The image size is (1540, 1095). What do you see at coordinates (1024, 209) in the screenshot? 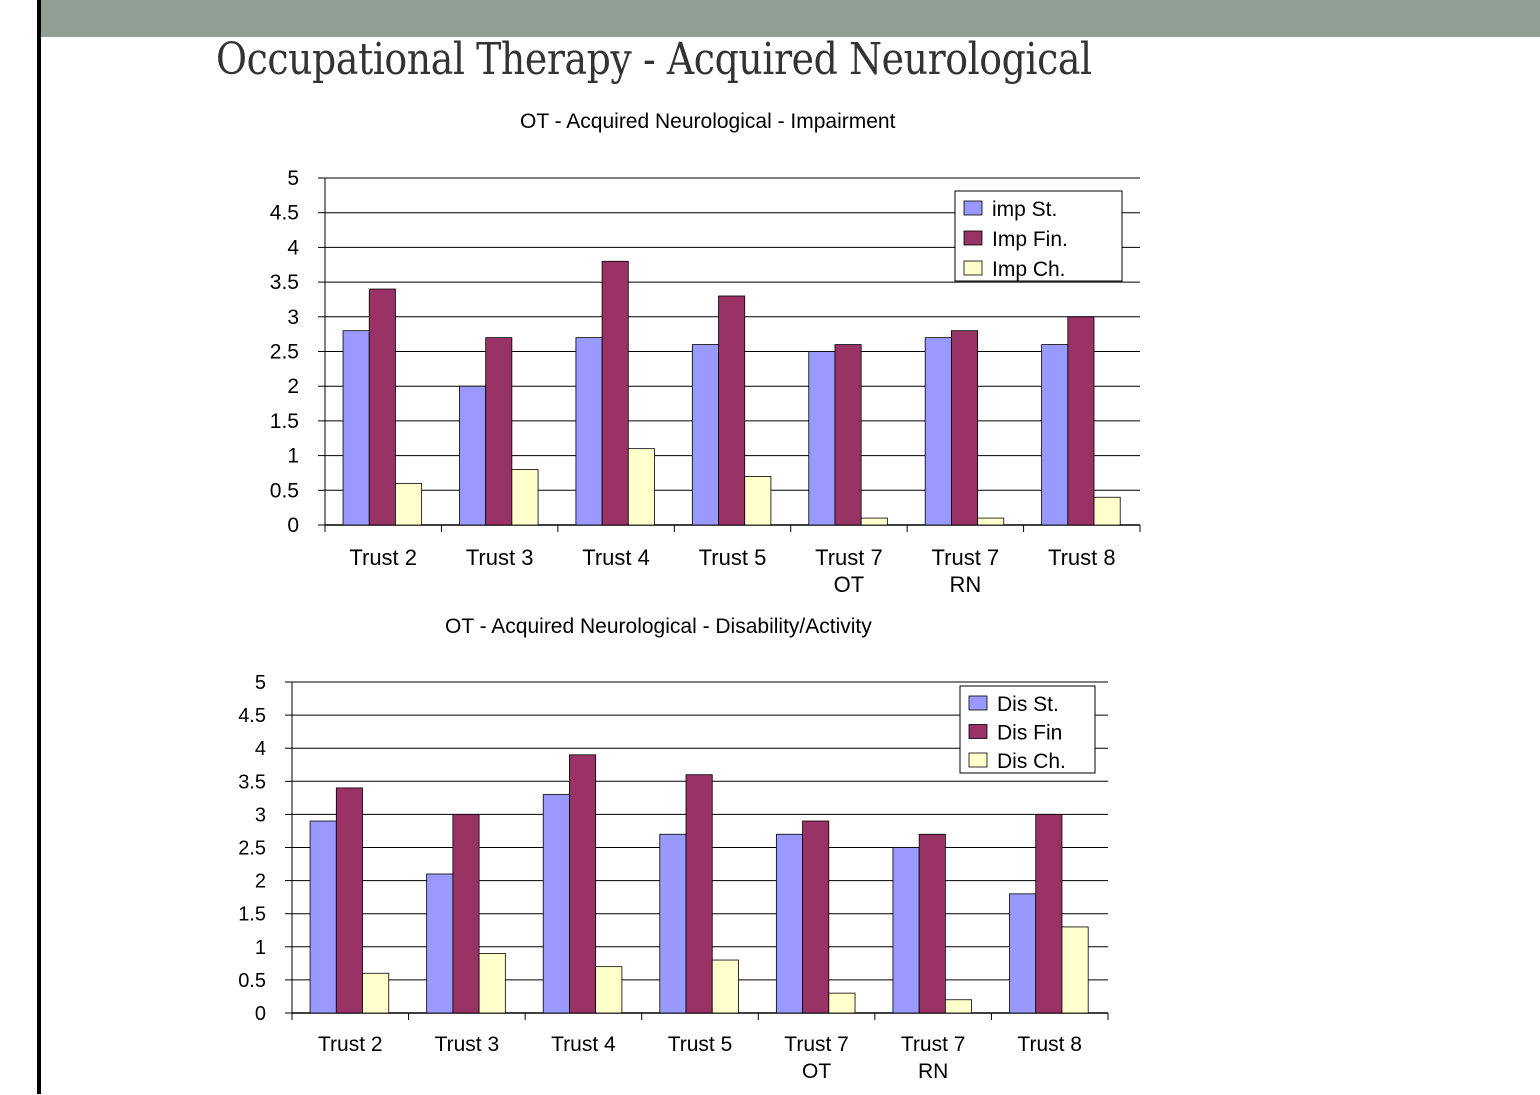
I see `legend-label: imp St.` at bounding box center [1024, 209].